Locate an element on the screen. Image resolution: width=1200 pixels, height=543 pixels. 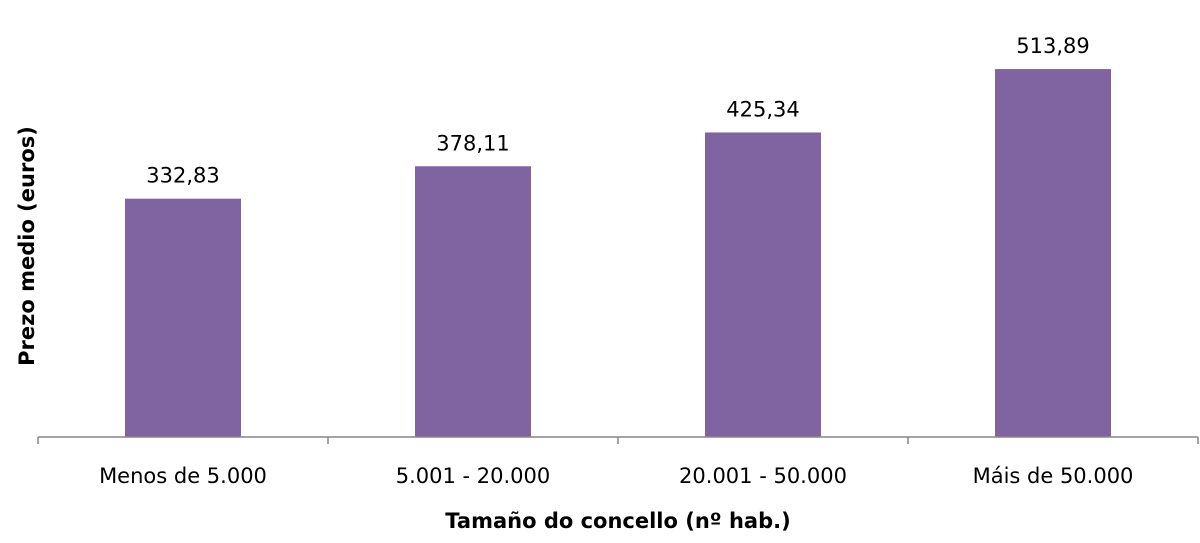
x-tick-label: Máis de 50.000 is located at coordinates (1053, 476).